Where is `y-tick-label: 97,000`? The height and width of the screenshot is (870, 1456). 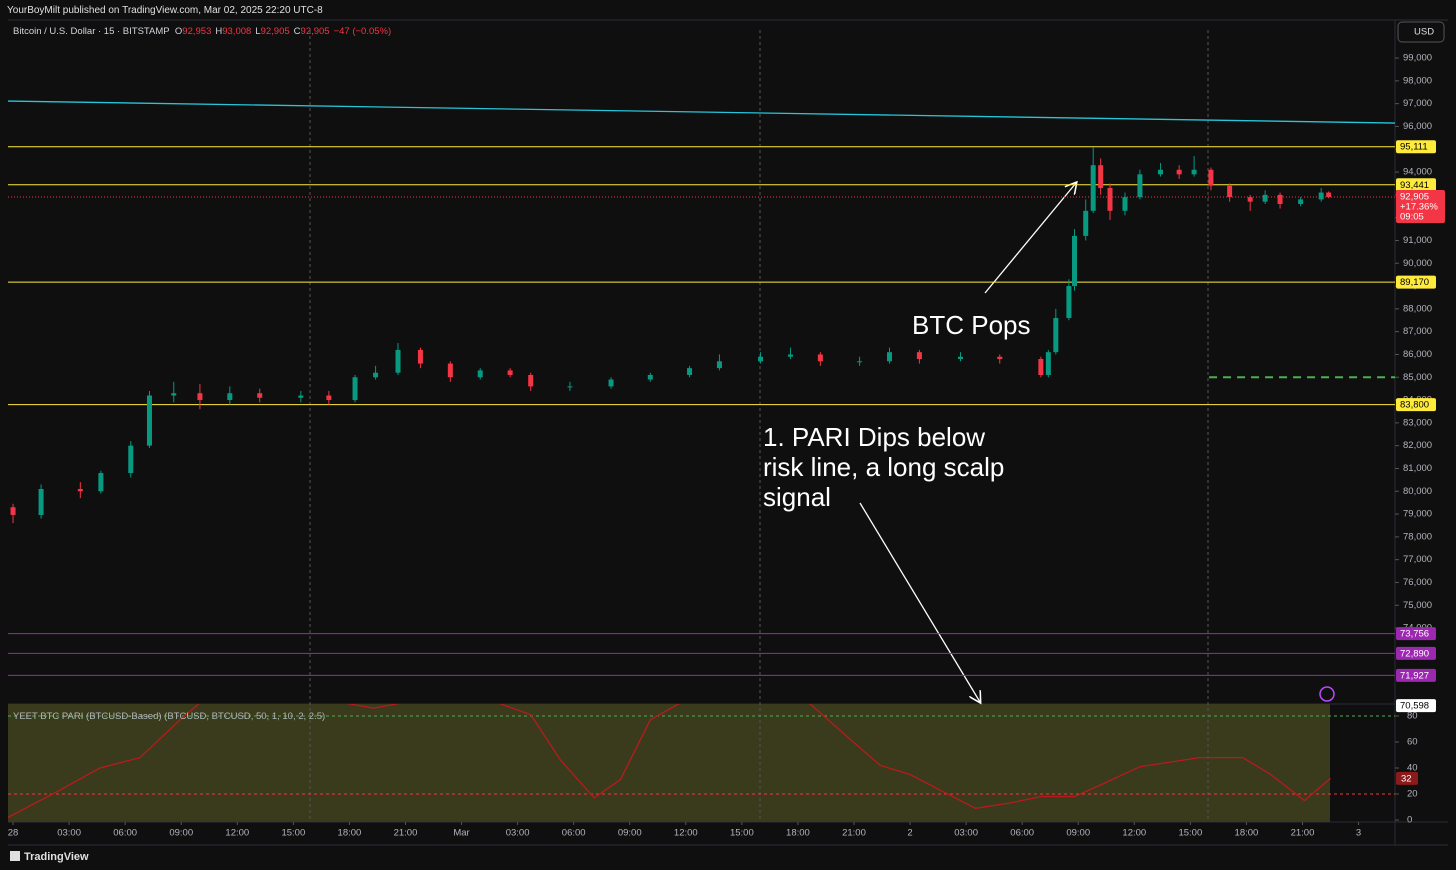 y-tick-label: 97,000 is located at coordinates (1417, 103).